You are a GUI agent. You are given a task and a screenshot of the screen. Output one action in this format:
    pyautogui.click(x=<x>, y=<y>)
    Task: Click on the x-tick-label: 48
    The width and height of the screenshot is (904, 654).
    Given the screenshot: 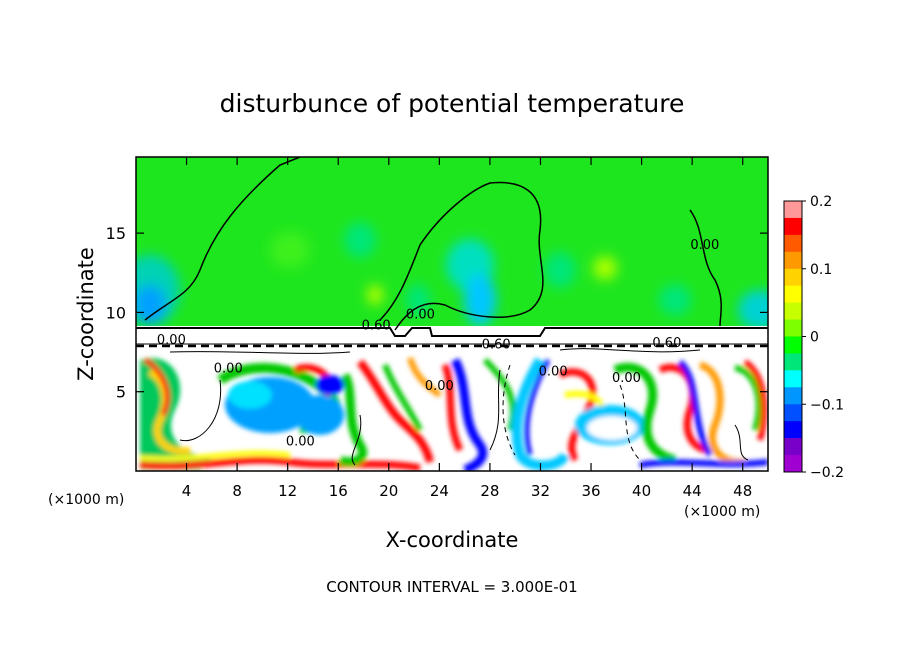 What is the action you would take?
    pyautogui.click(x=742, y=491)
    